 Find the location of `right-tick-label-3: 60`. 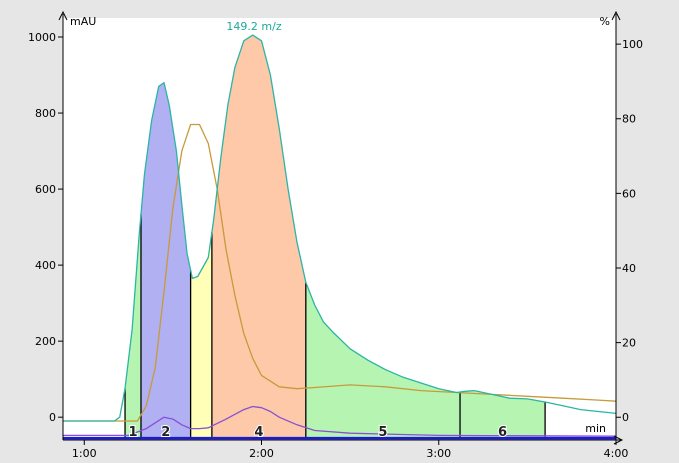

right-tick-label-3: 60 is located at coordinates (629, 193).